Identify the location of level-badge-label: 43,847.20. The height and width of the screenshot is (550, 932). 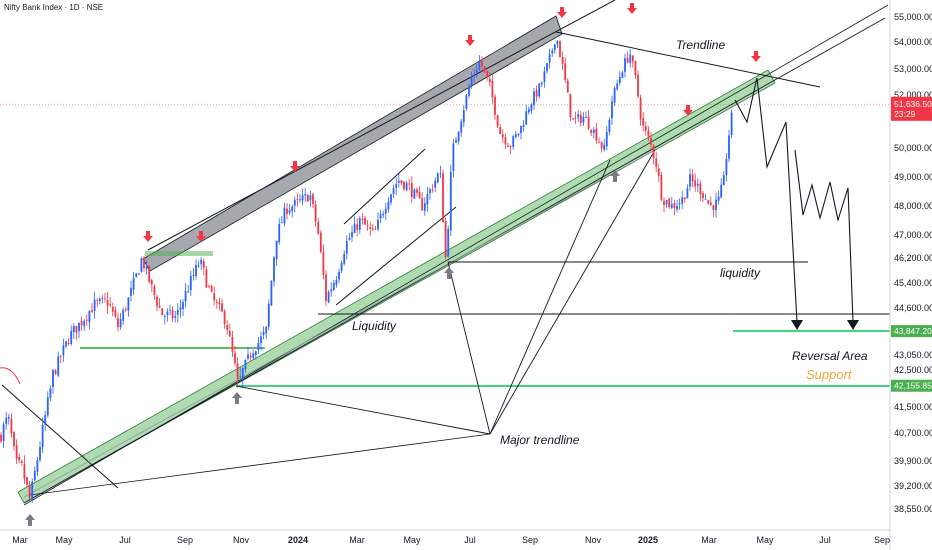
(913, 331).